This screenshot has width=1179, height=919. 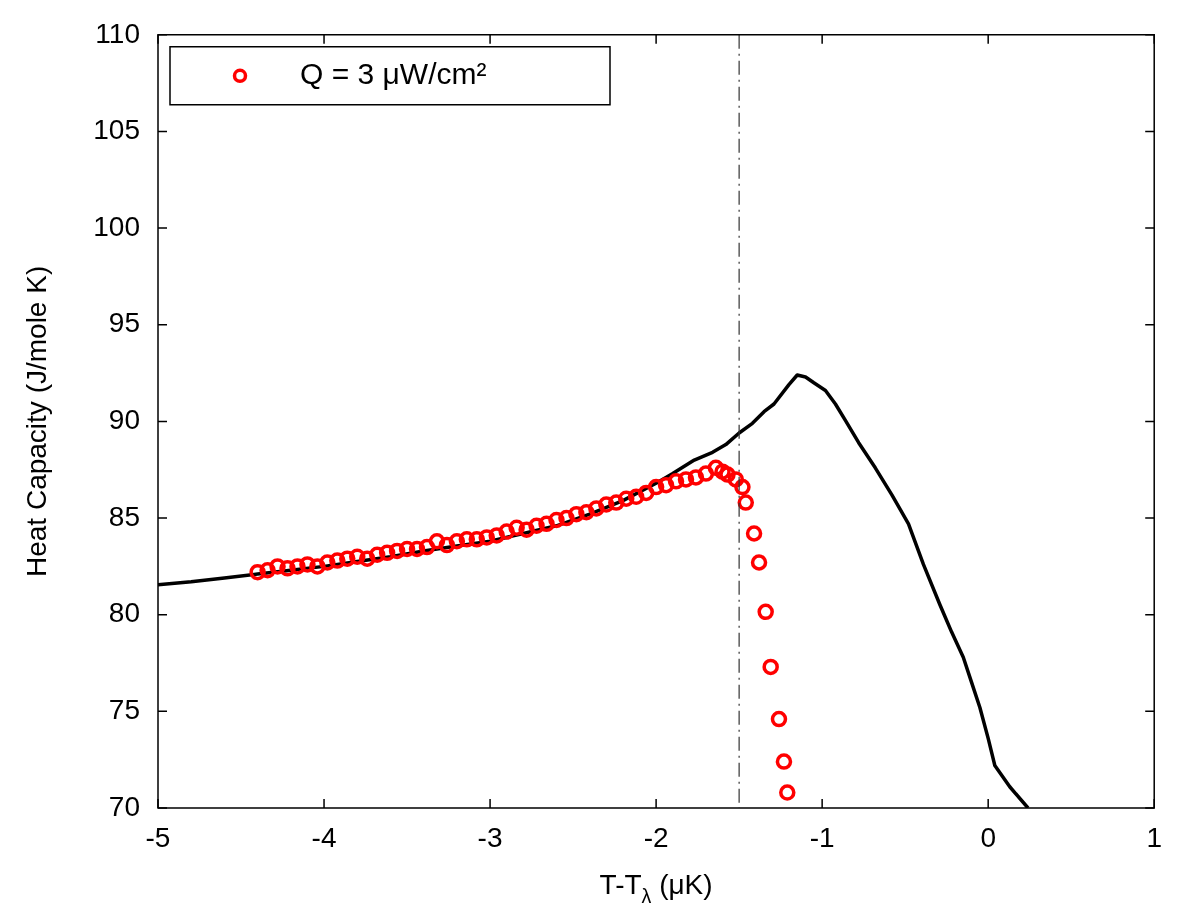 I want to click on x-tick-label: -1, so click(x=822, y=837).